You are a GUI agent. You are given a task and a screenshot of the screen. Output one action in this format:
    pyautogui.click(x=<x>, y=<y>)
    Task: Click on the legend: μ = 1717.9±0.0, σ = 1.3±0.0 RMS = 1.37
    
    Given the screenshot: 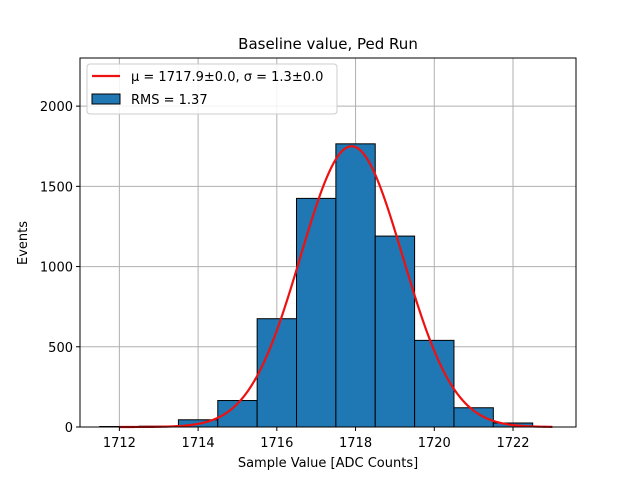 What is the action you would take?
    pyautogui.click(x=212, y=89)
    